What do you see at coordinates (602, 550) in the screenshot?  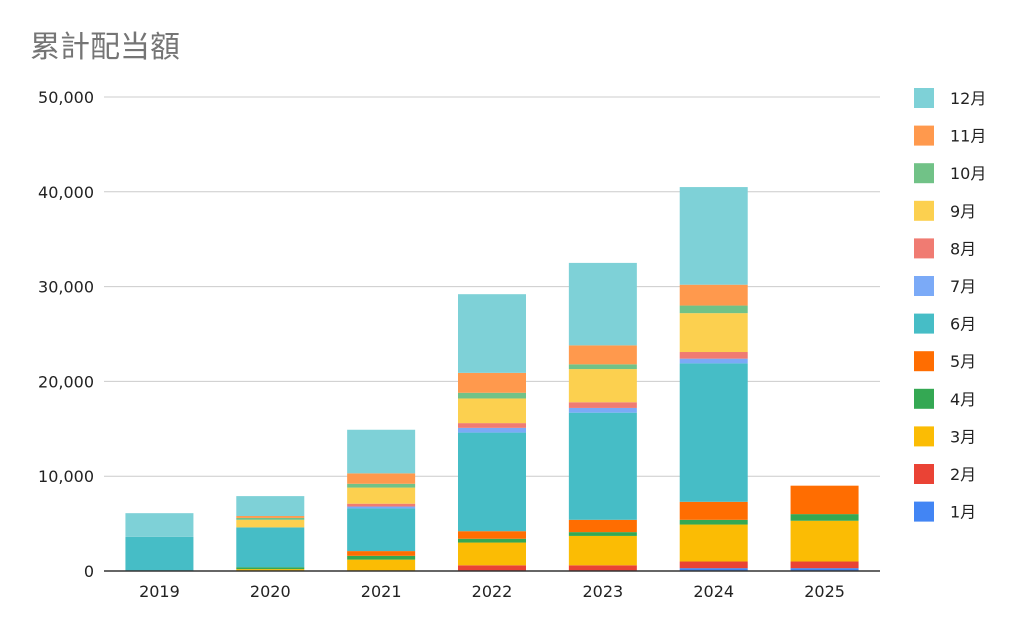 I see `bar-segment-2023-3月` at bounding box center [602, 550].